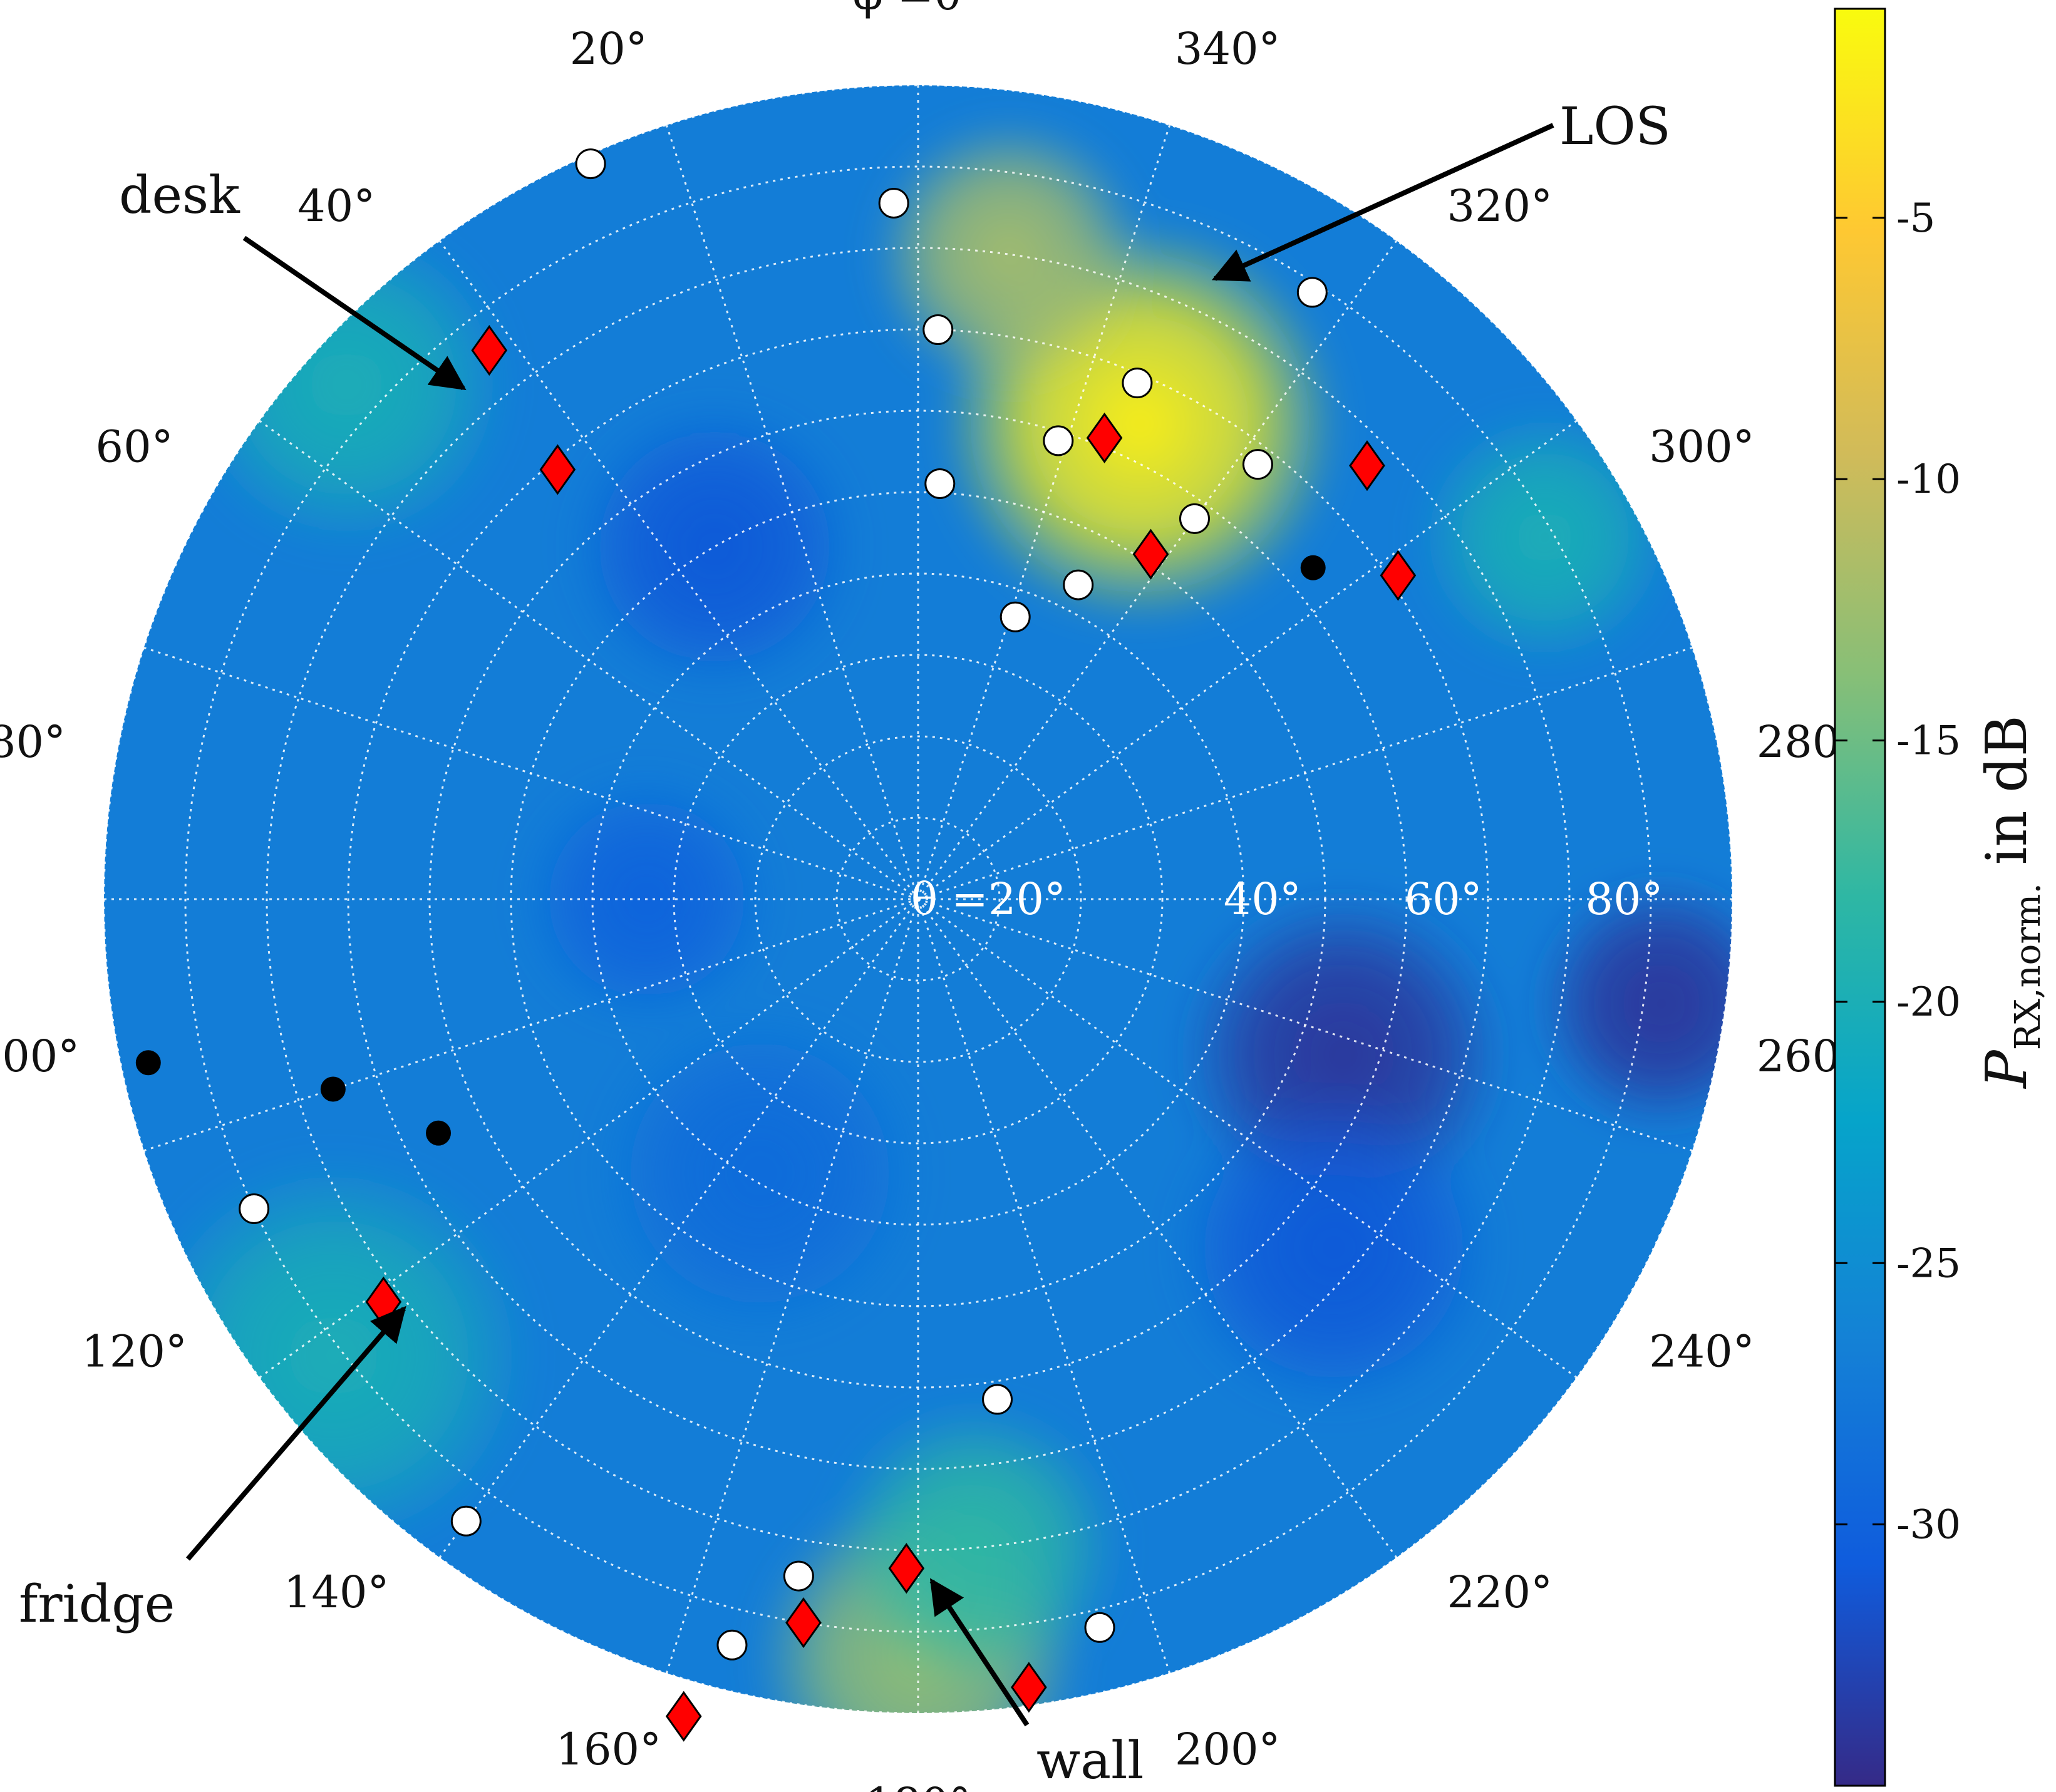  What do you see at coordinates (918, 1785) in the screenshot?
I see `phi-tick-label: 180°` at bounding box center [918, 1785].